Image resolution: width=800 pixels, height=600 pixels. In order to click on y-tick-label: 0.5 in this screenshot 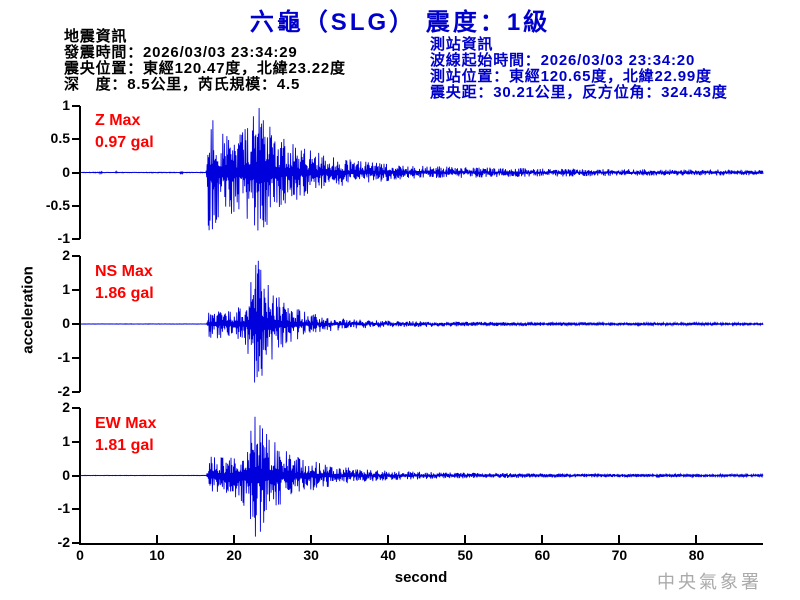, I will do `click(60, 138)`.